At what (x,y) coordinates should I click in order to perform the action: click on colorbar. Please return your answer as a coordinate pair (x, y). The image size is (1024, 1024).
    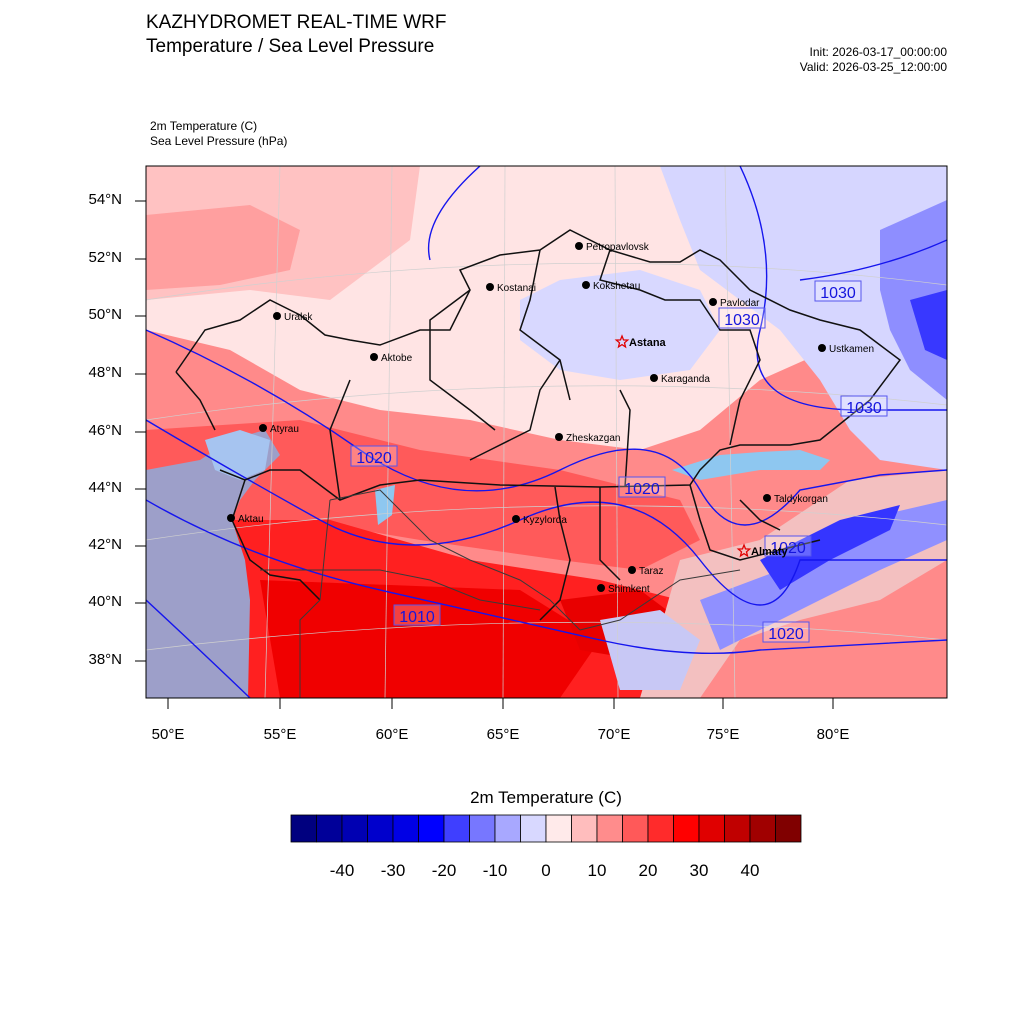
    Looking at the image, I should click on (546, 828).